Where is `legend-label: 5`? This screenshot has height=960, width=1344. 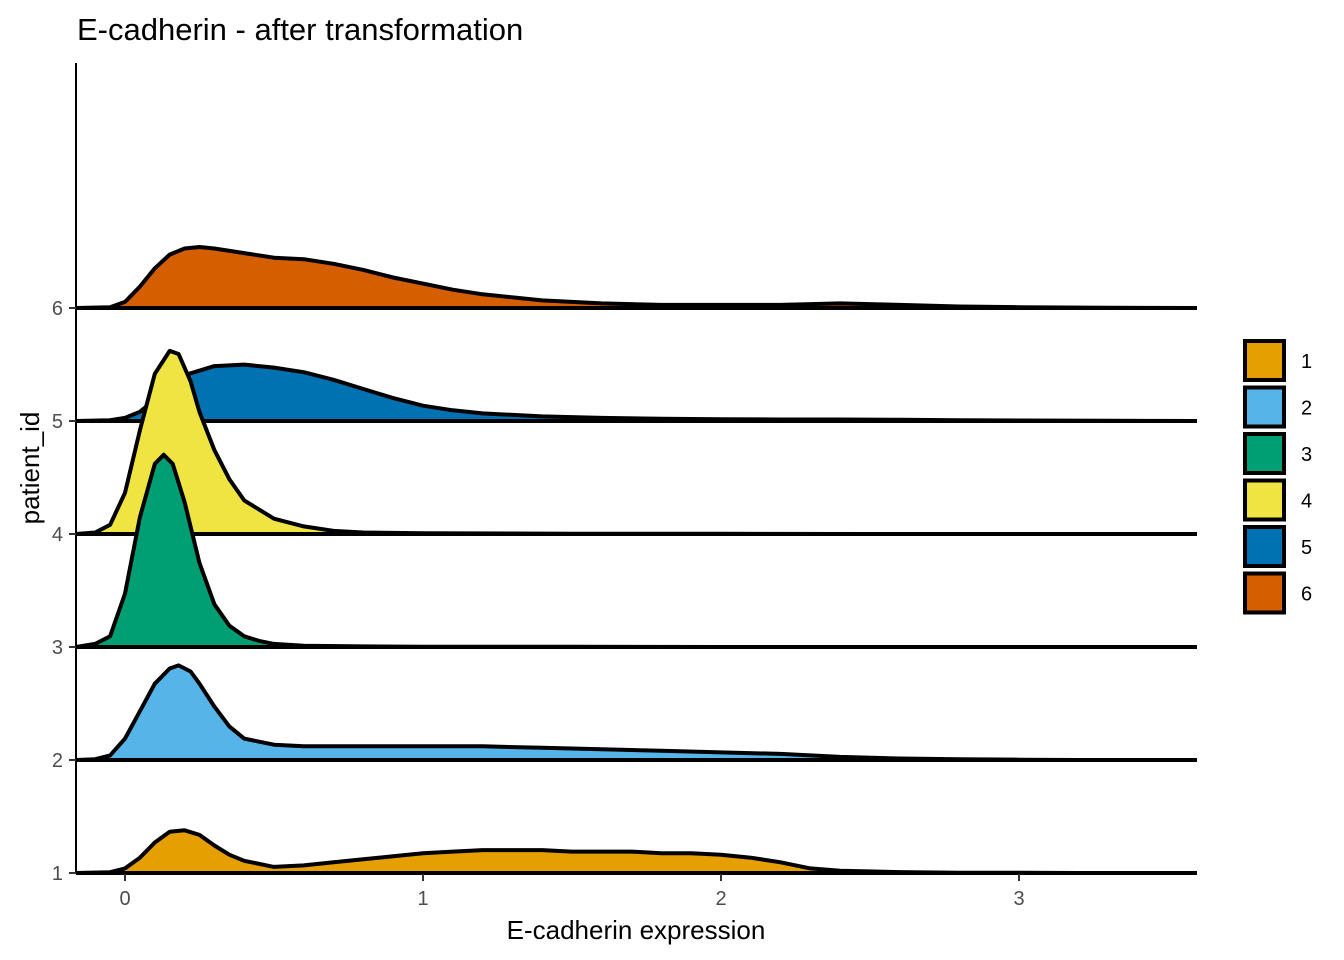
legend-label: 5 is located at coordinates (1306, 548).